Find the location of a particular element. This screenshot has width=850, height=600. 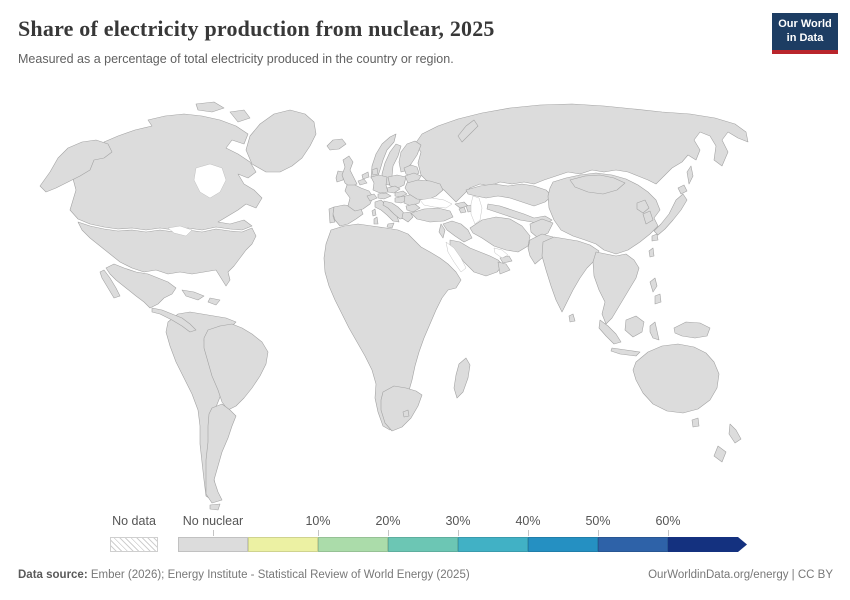

country-kazakhstan is located at coordinates (509, 195).